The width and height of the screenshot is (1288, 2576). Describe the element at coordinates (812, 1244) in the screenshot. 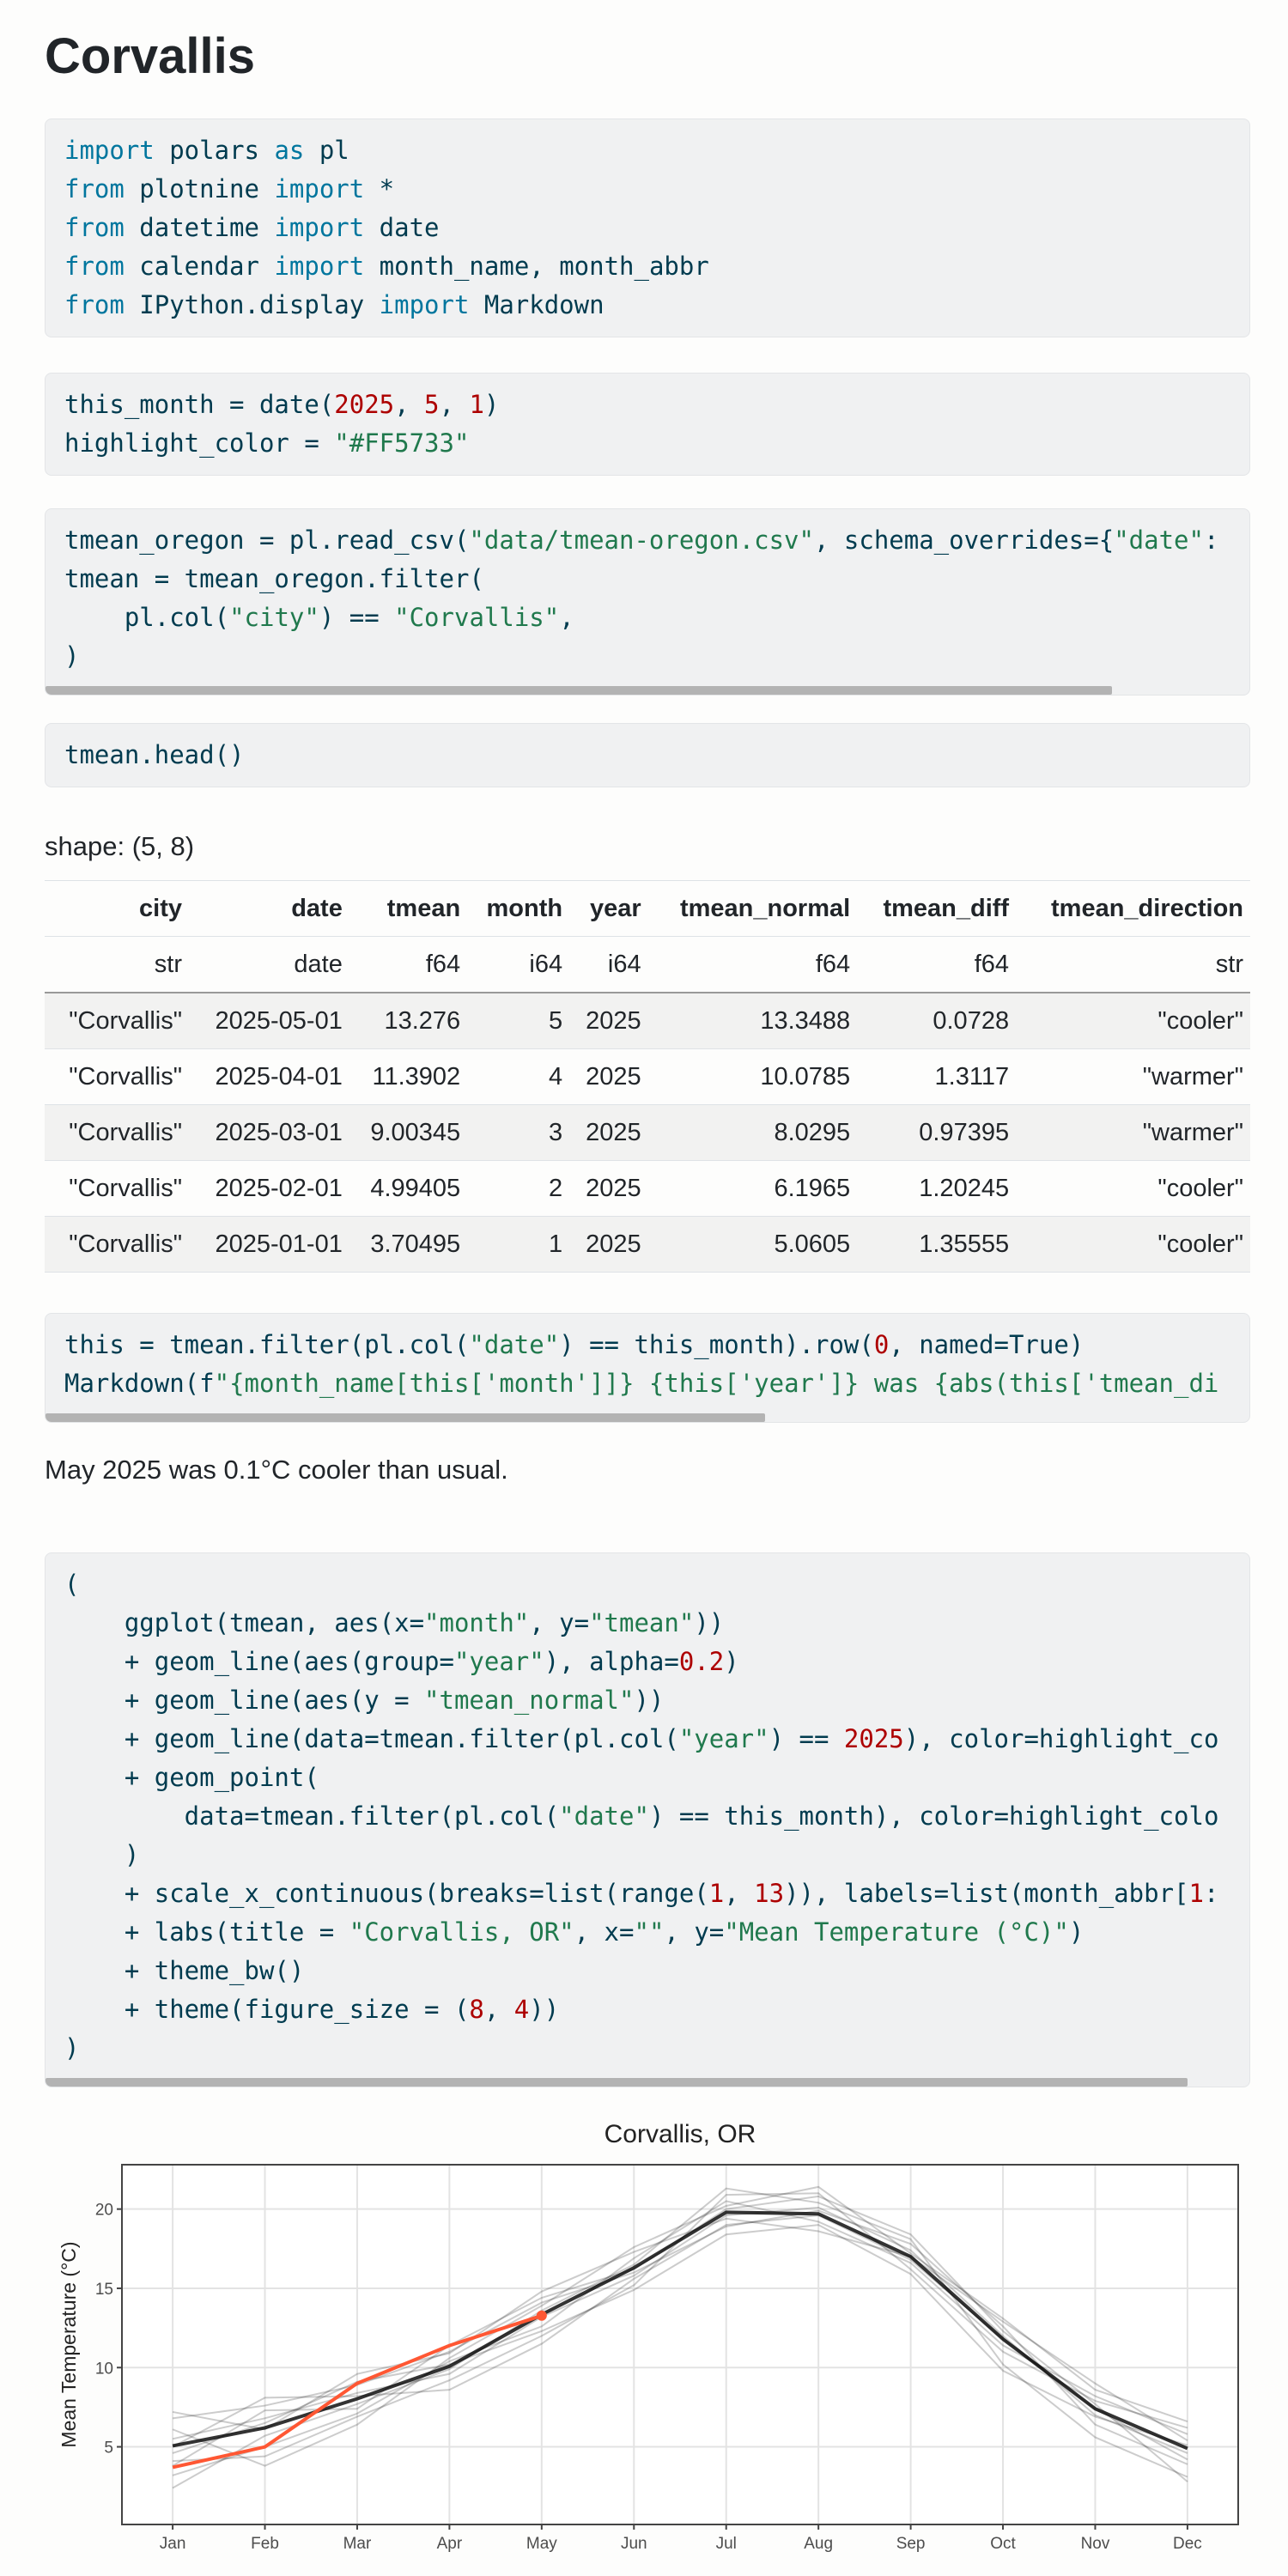

I see `cell: 5.0605` at that location.